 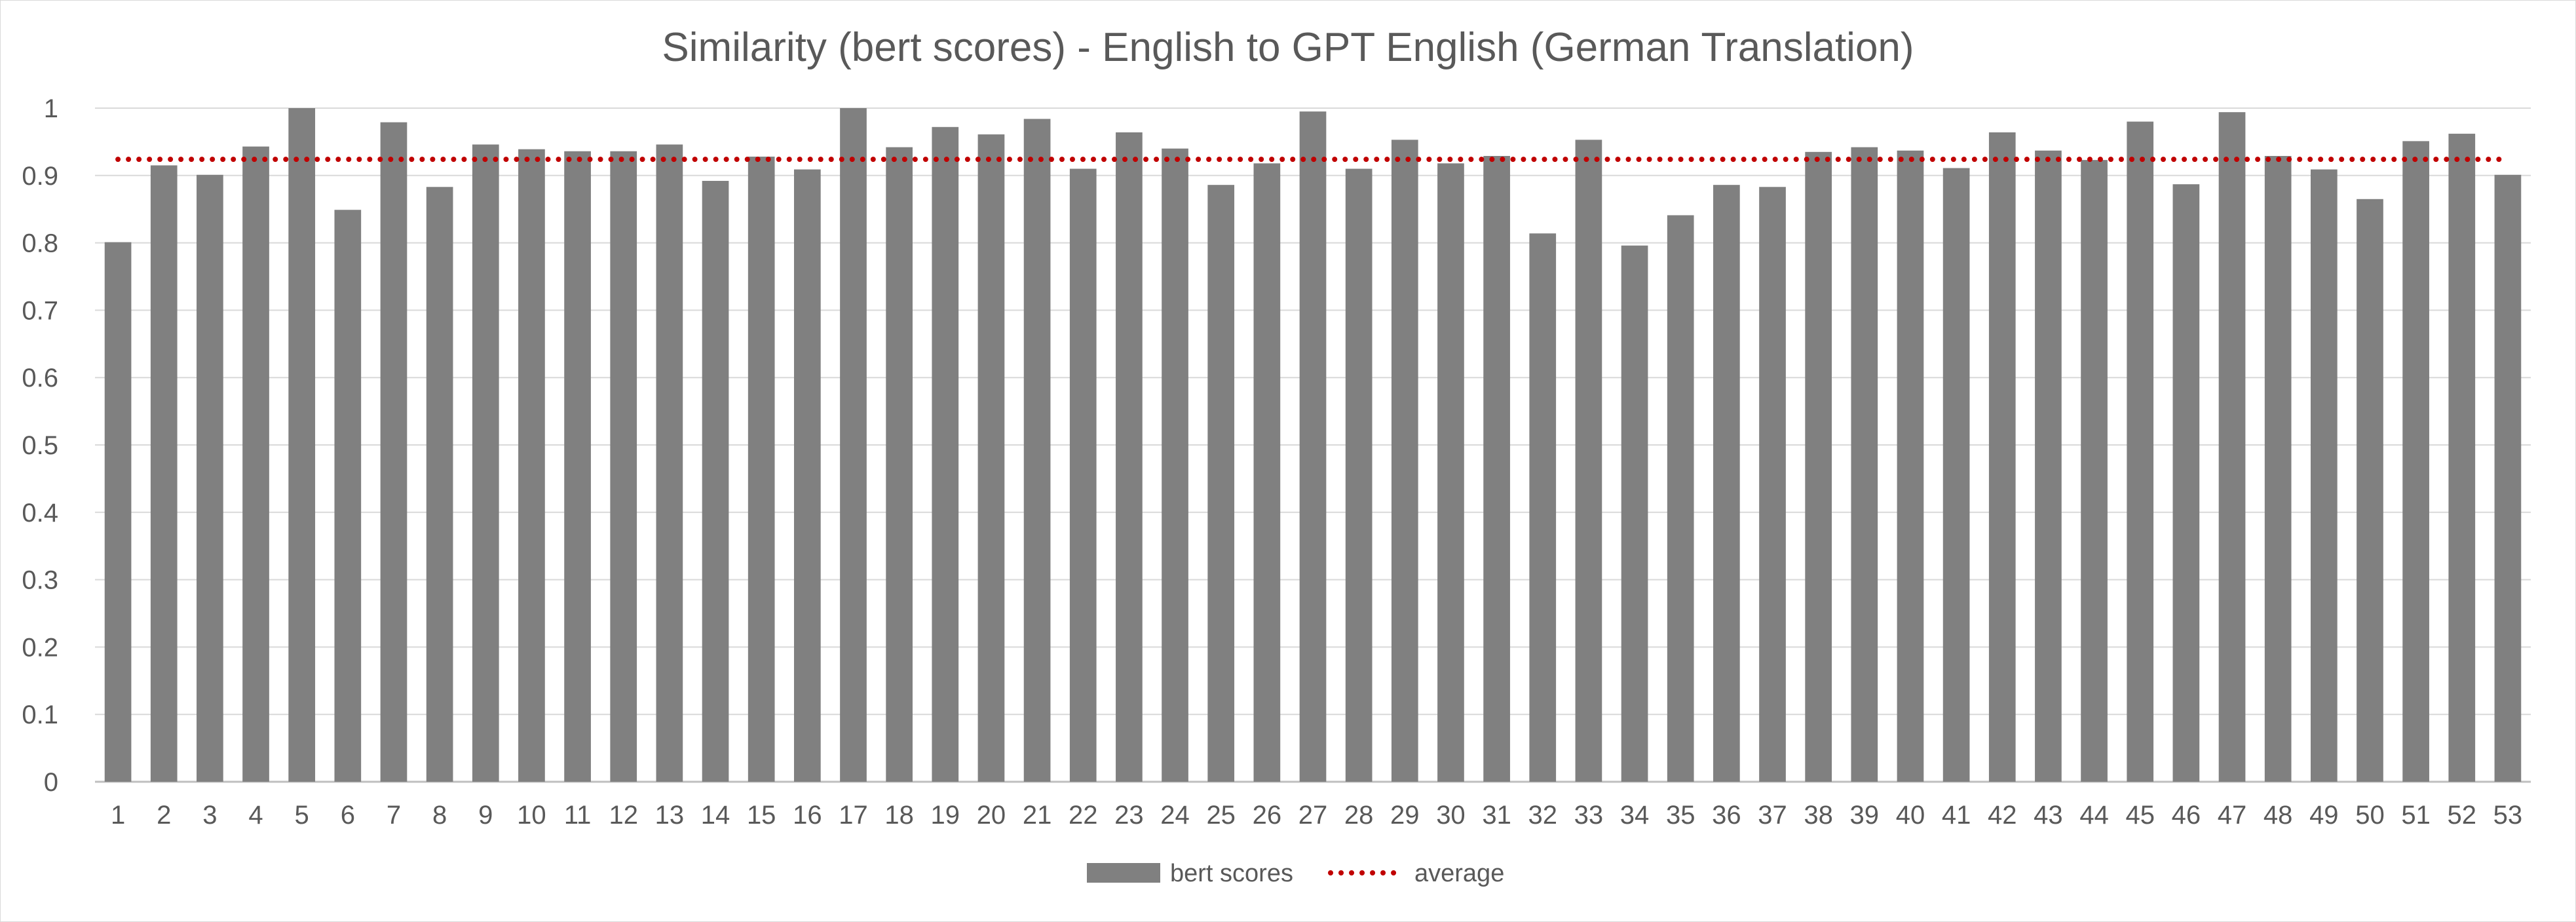 I want to click on x-tick-label: 38, so click(x=1818, y=816).